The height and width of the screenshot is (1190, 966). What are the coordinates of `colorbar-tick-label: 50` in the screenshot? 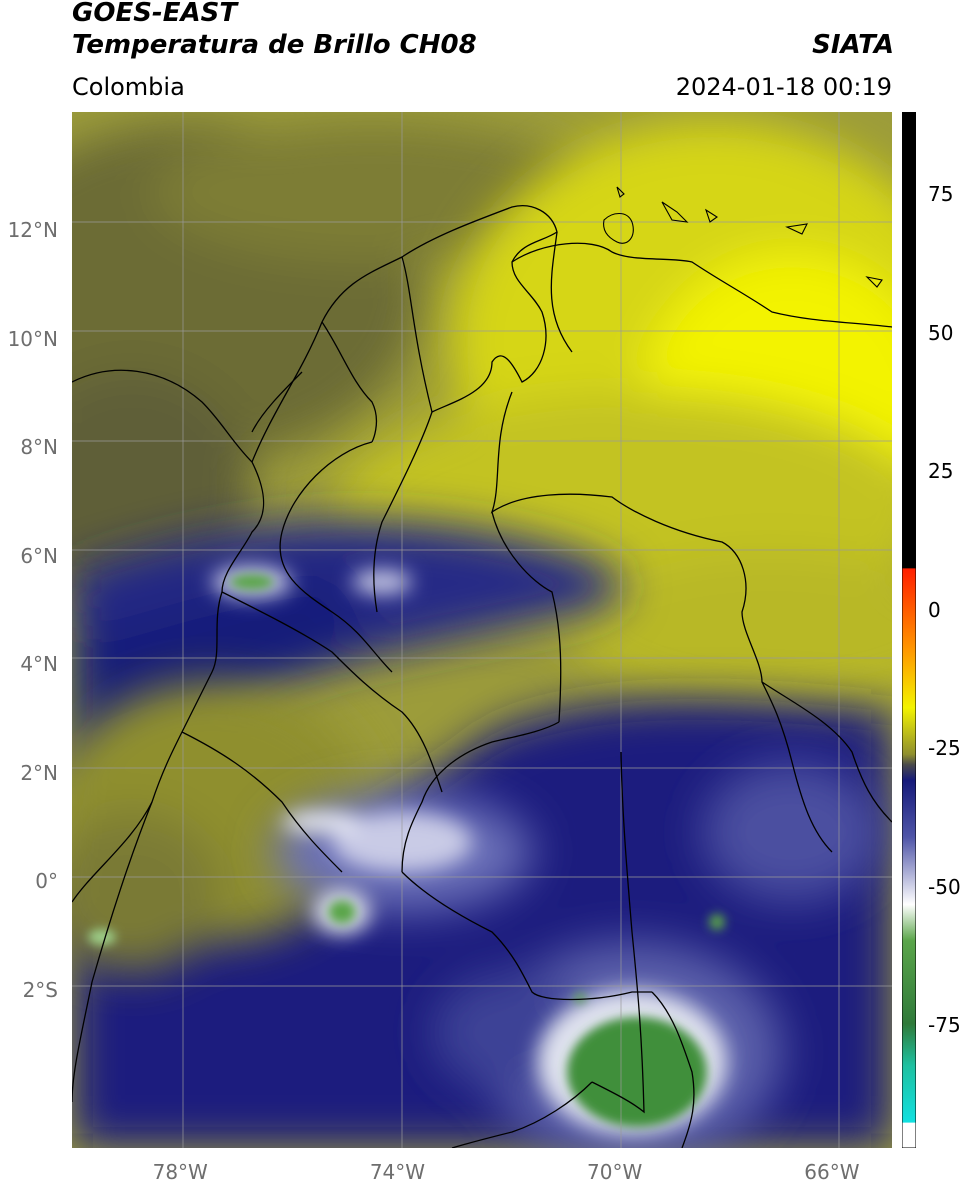 It's located at (941, 332).